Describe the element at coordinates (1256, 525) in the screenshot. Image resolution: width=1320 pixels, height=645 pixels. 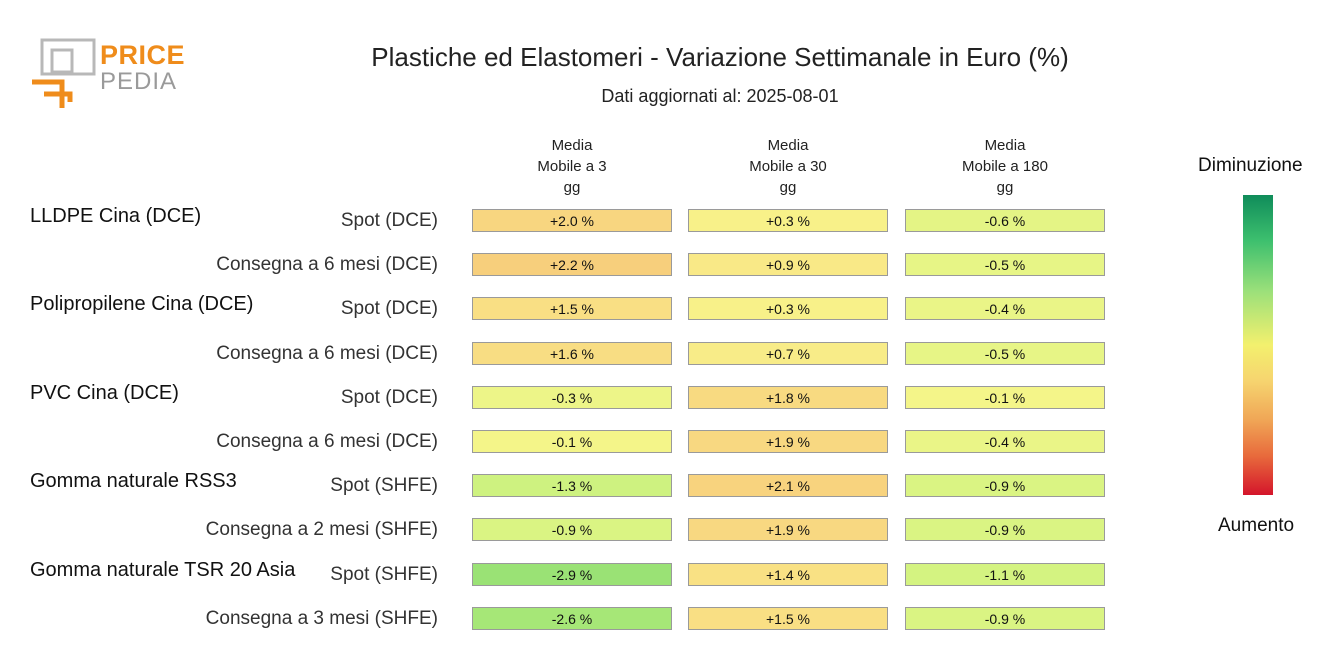
I see `legend-bottom-label: Aumento` at that location.